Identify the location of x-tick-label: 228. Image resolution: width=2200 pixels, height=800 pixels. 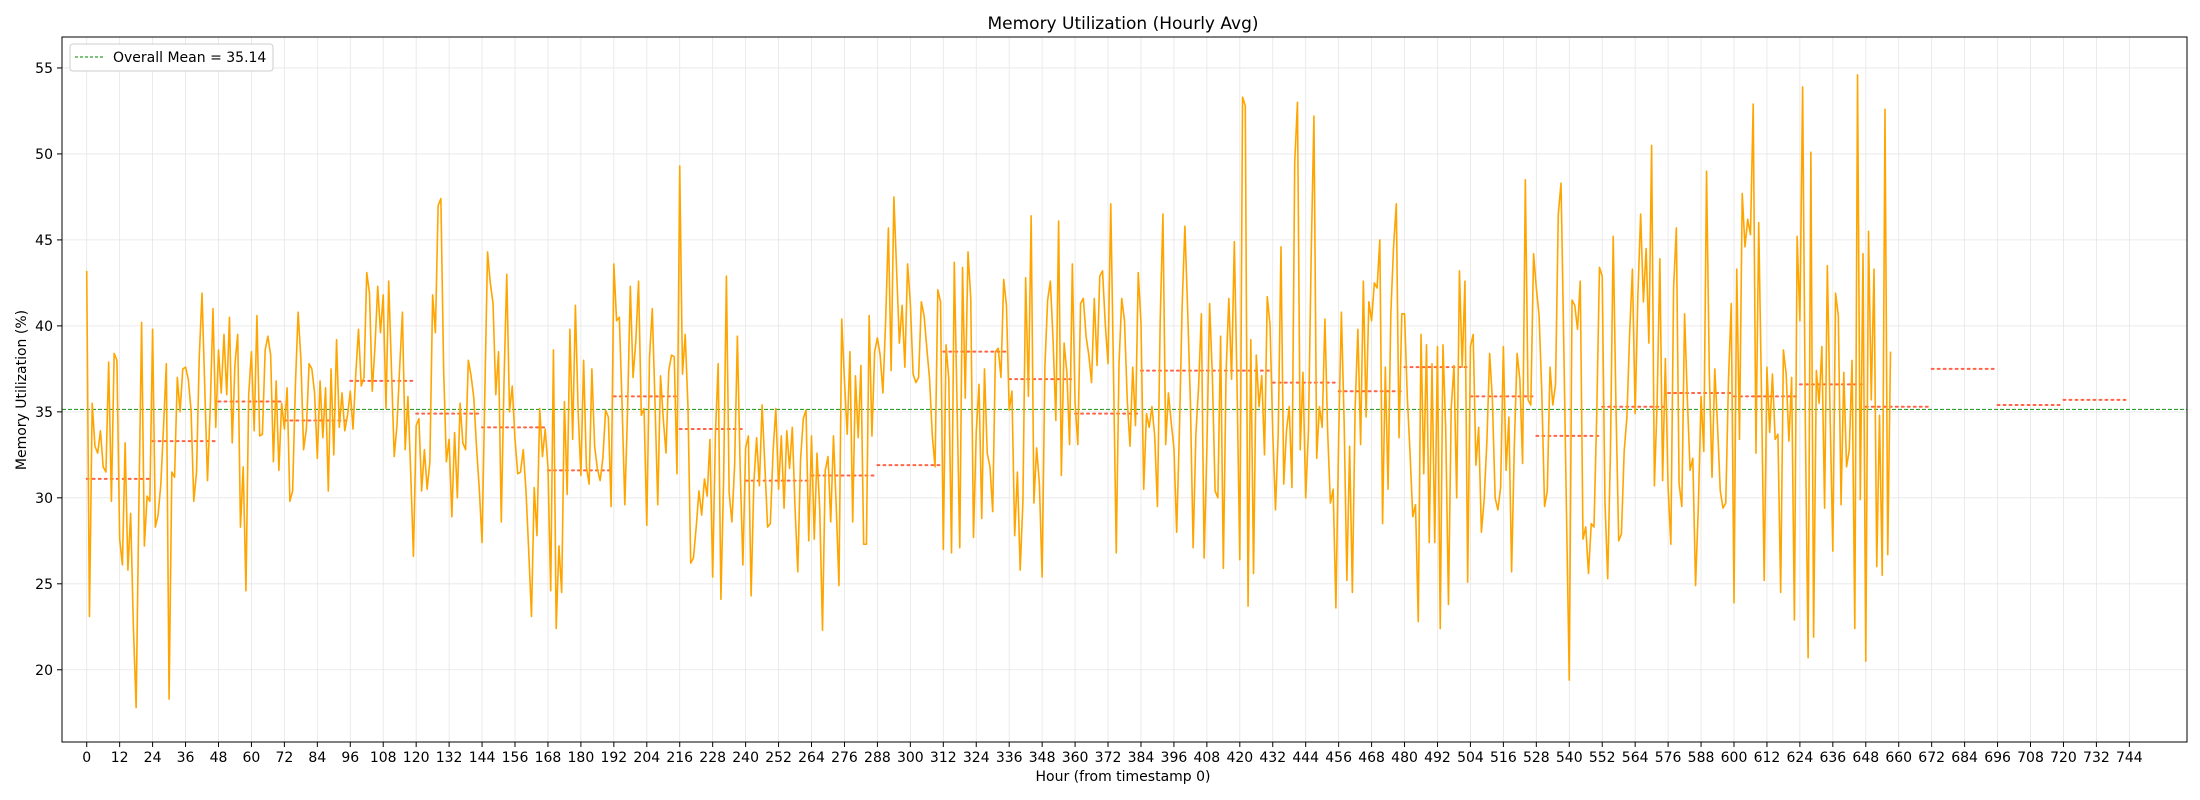
(712, 758).